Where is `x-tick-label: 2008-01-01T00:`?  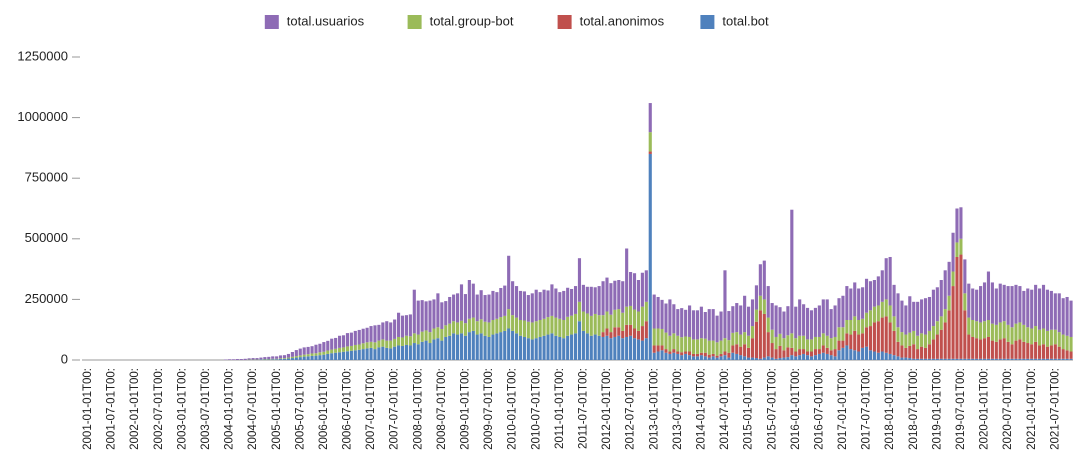
x-tick-label: 2008-01-01T00: is located at coordinates (418, 409).